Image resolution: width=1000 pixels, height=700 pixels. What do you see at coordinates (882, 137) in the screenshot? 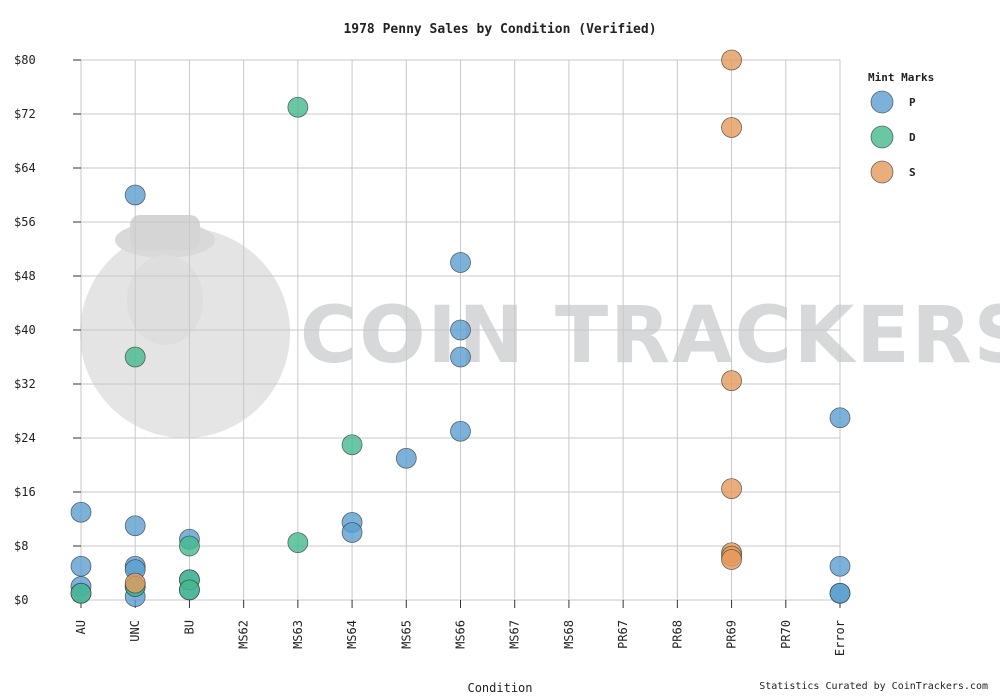
I see `legend-marker-d` at bounding box center [882, 137].